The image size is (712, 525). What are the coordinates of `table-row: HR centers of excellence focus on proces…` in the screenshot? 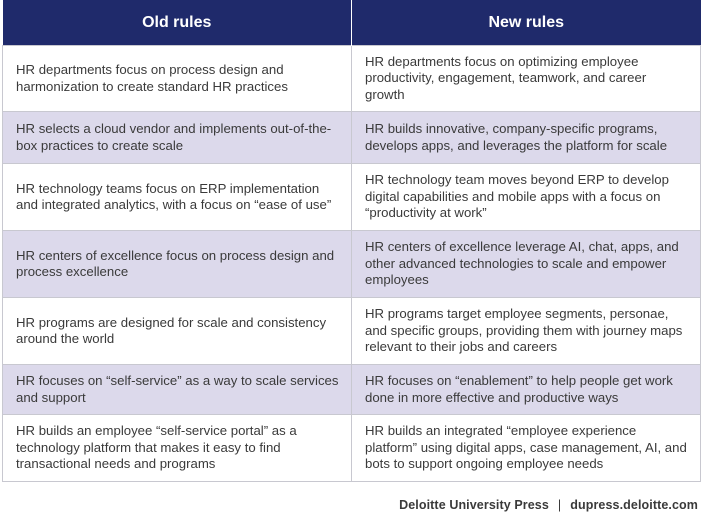 It's located at (351, 264).